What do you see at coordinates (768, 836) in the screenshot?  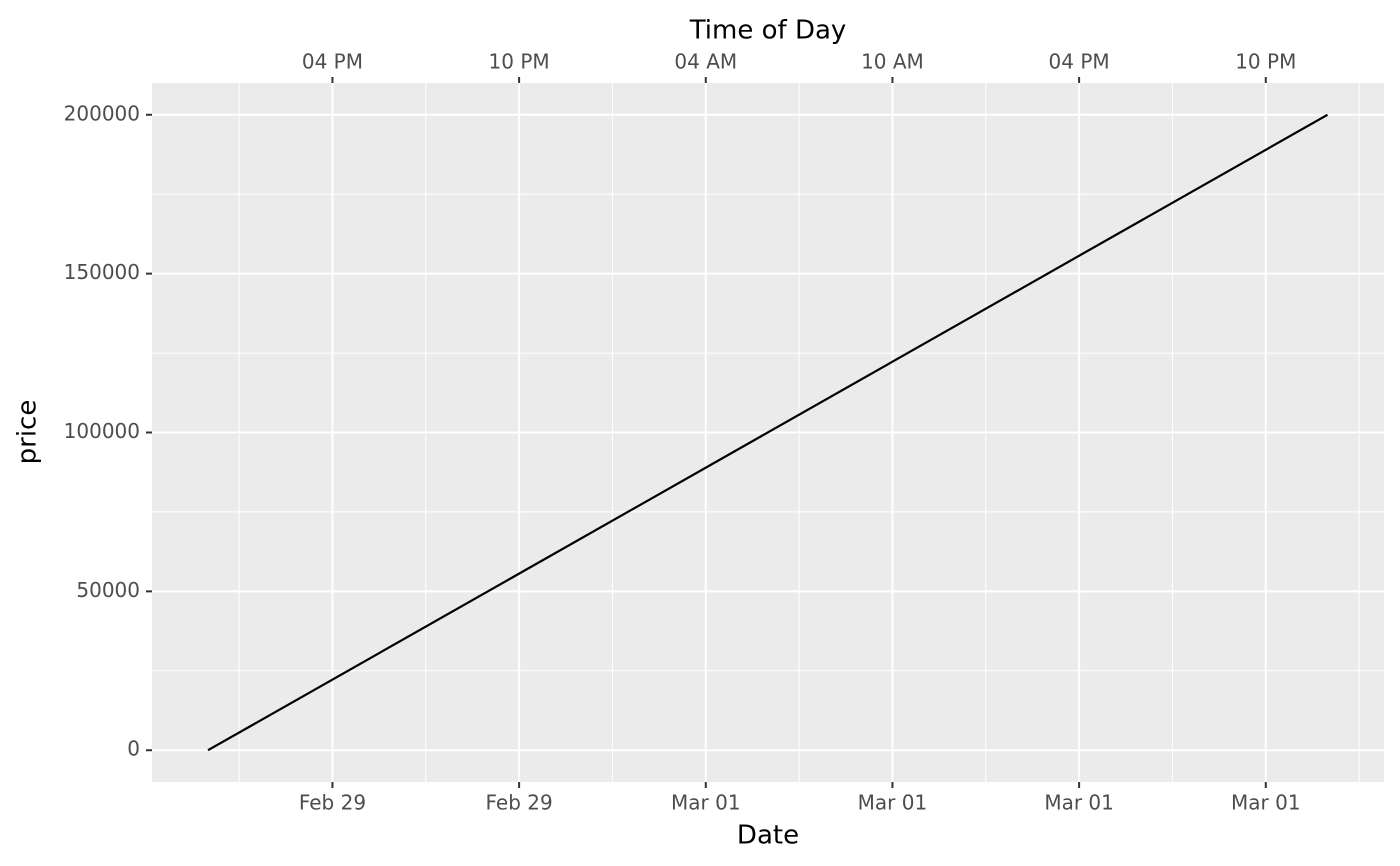 I see `x-axis-title: Date` at bounding box center [768, 836].